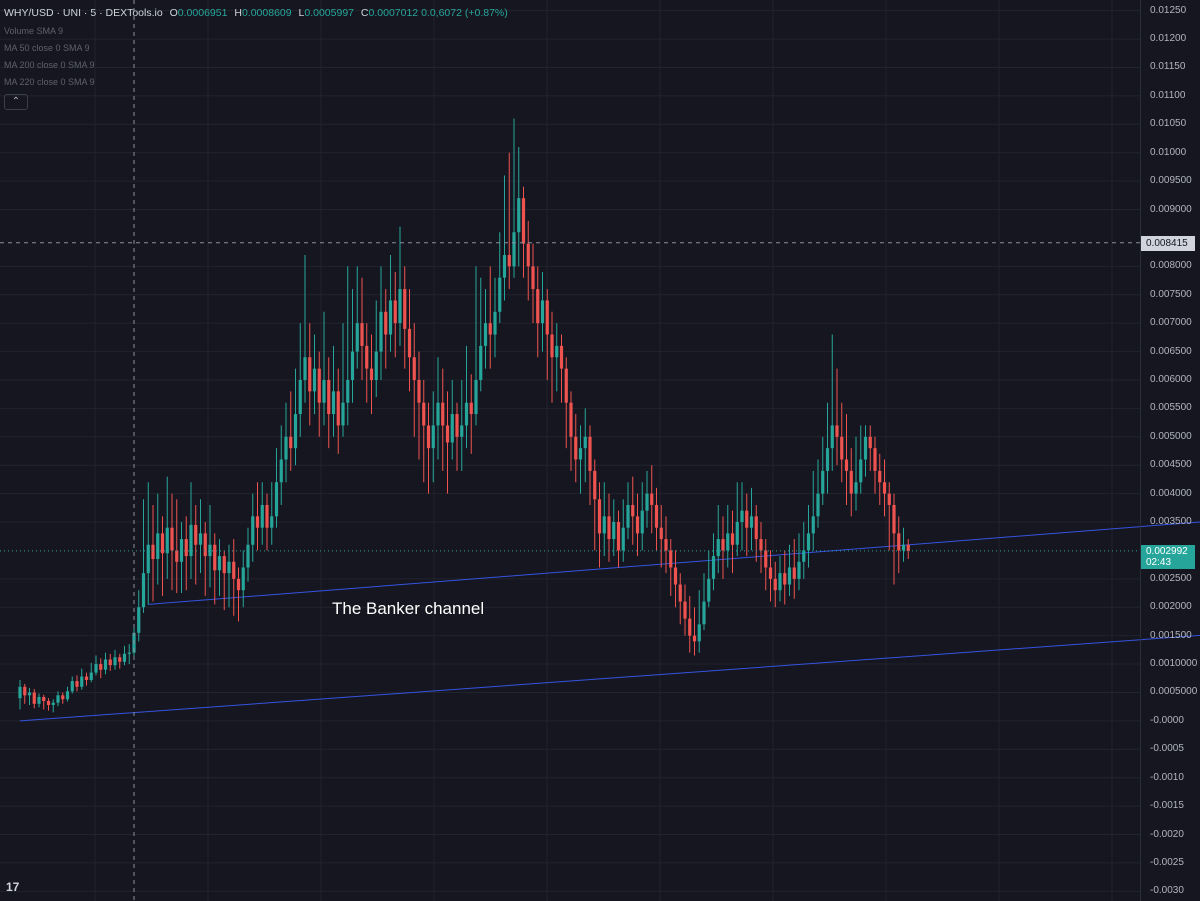 This screenshot has height=901, width=1200. What do you see at coordinates (49, 65) in the screenshot?
I see `indicator-ma200: MA 200 close 0 SMA 9` at bounding box center [49, 65].